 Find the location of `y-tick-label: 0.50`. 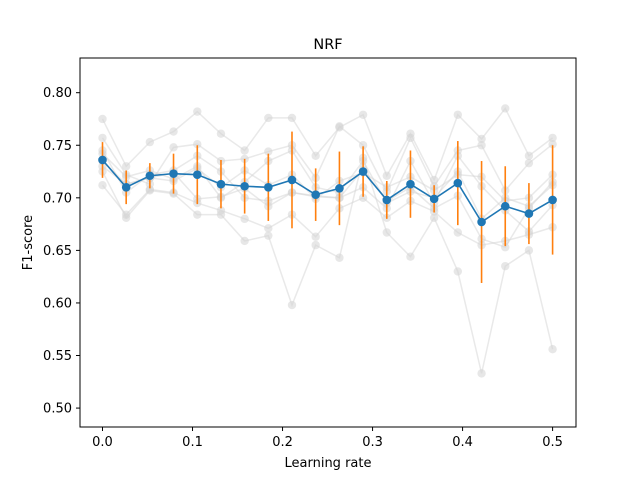

y-tick-label: 0.50 is located at coordinates (57, 409).